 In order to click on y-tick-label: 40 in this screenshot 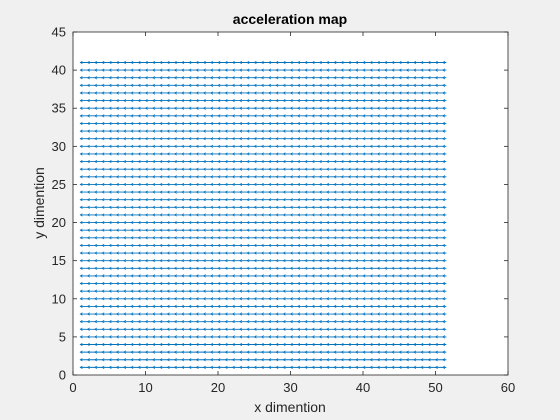, I will do `click(59, 70)`.